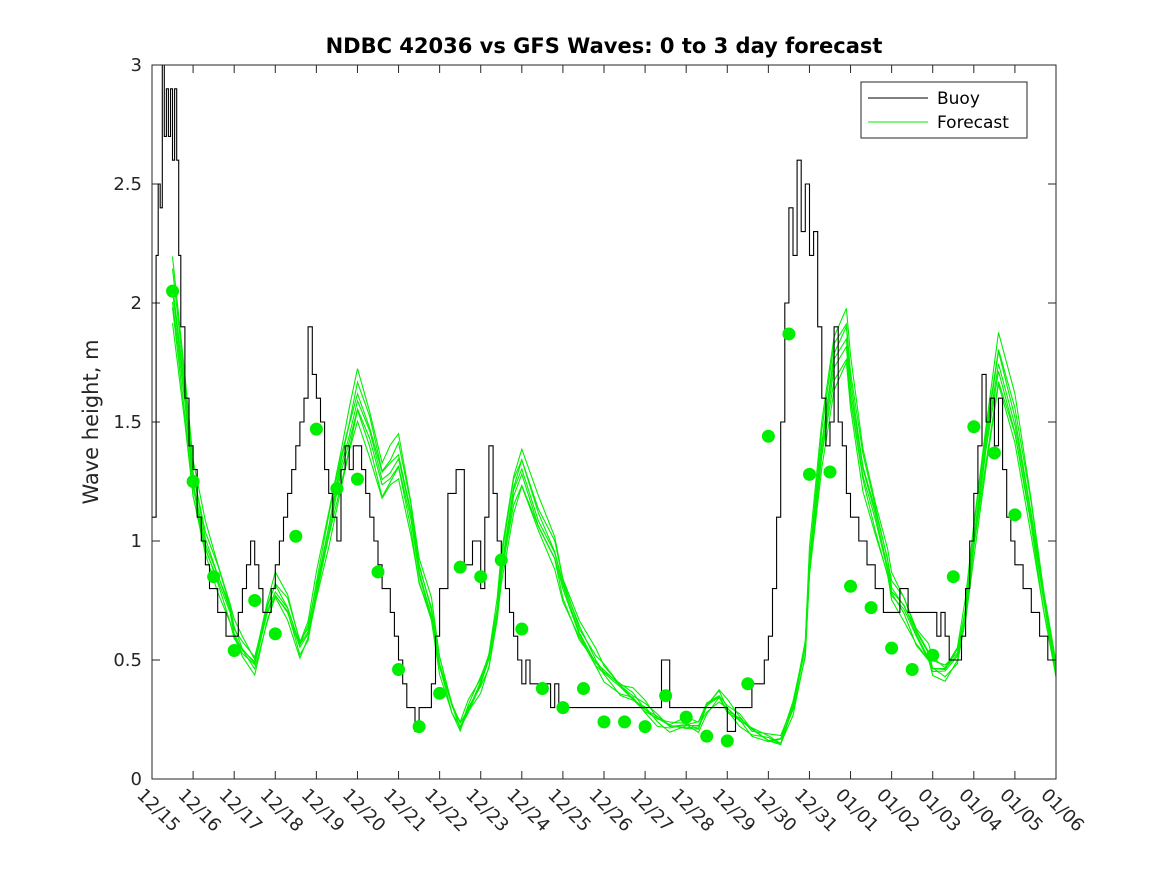  What do you see at coordinates (91, 421) in the screenshot?
I see `y-axis-label: Wave height, m` at bounding box center [91, 421].